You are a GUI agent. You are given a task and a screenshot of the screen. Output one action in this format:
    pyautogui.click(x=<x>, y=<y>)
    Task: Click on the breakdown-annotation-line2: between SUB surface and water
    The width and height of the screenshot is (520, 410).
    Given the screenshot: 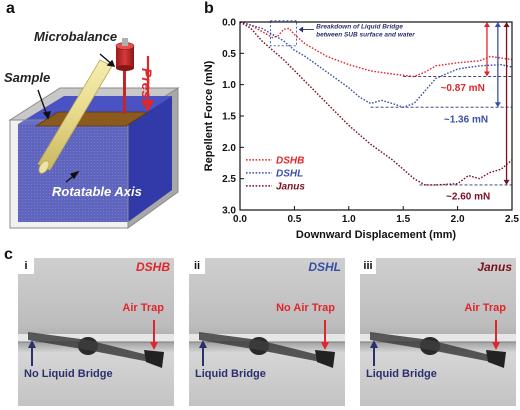 What is the action you would take?
    pyautogui.click(x=365, y=34)
    